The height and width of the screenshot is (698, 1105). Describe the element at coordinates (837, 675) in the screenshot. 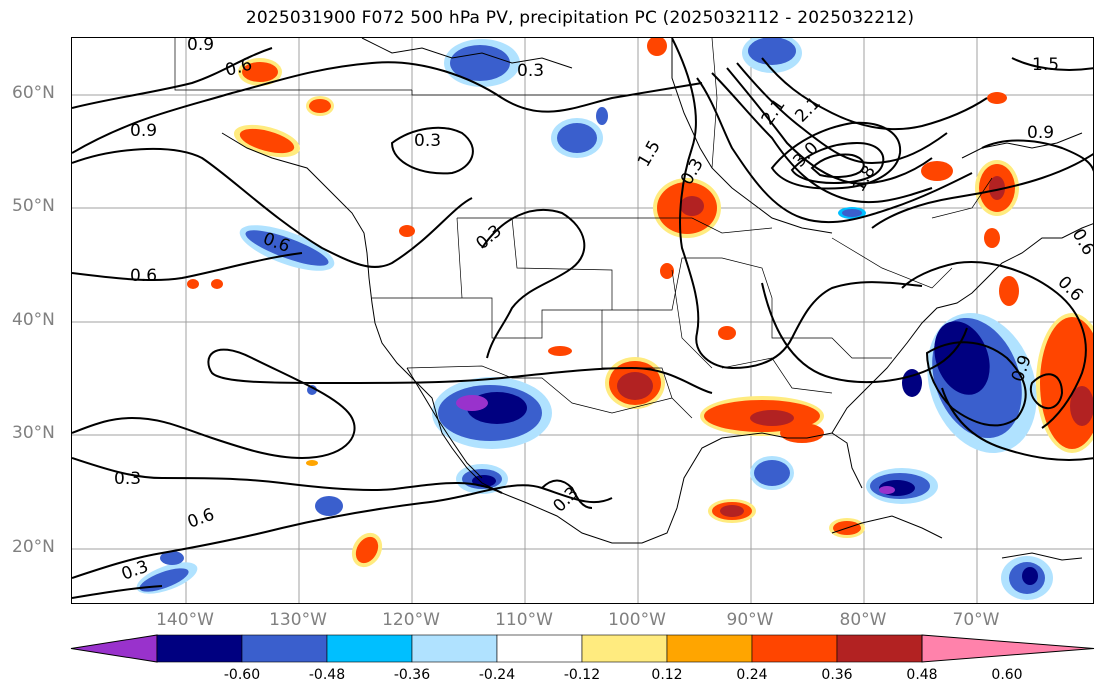

I see `colorbar-tick-label: 0.36` at that location.